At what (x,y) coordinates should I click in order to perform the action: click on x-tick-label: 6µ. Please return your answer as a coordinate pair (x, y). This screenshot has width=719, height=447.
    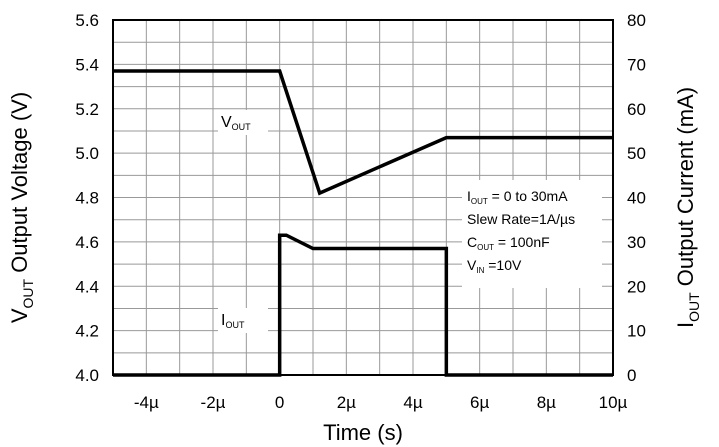
    Looking at the image, I should click on (479, 402).